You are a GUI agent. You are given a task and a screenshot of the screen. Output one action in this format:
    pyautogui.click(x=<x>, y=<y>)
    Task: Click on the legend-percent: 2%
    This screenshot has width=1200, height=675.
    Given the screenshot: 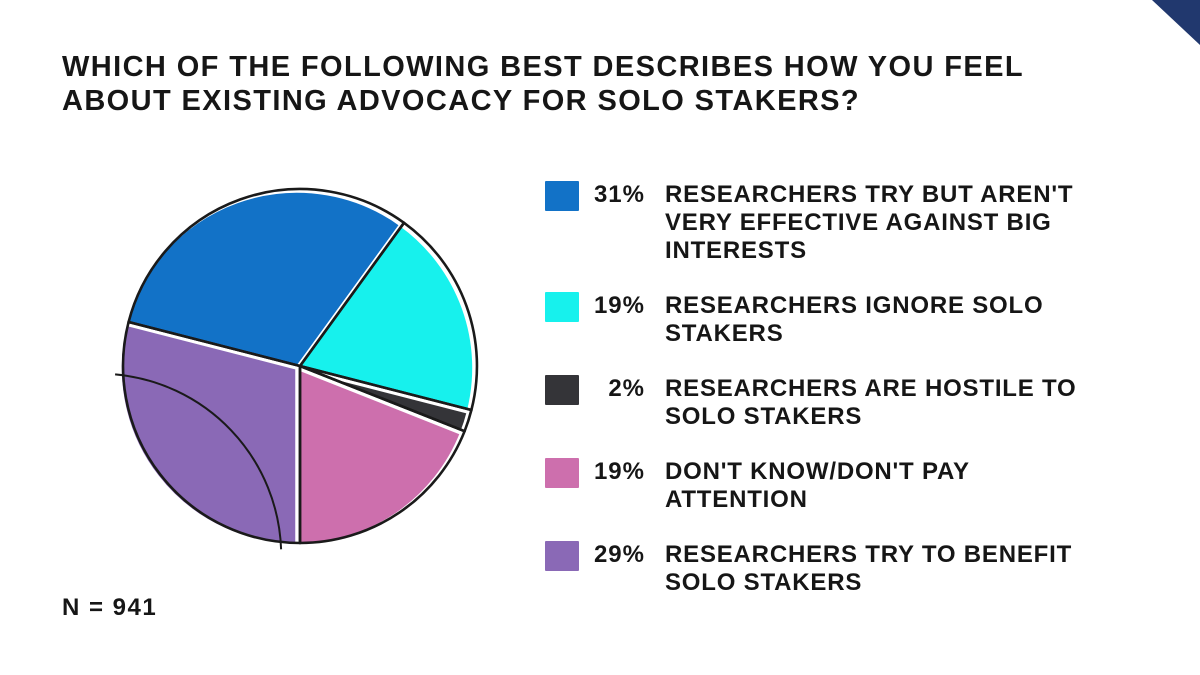 What is the action you would take?
    pyautogui.click(x=626, y=388)
    